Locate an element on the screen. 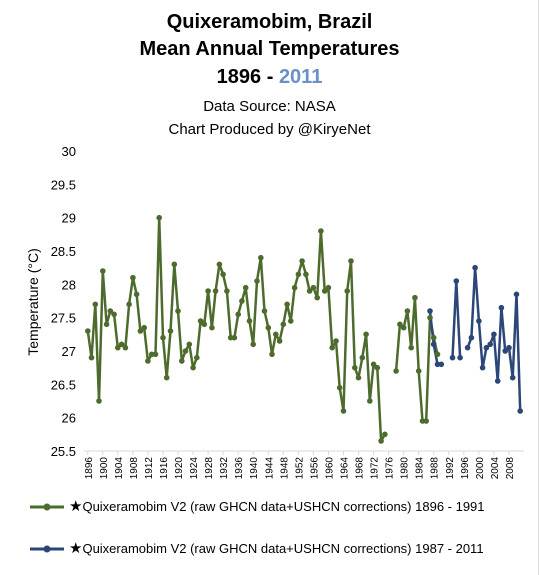  x-tick-label: 1936 is located at coordinates (239, 468).